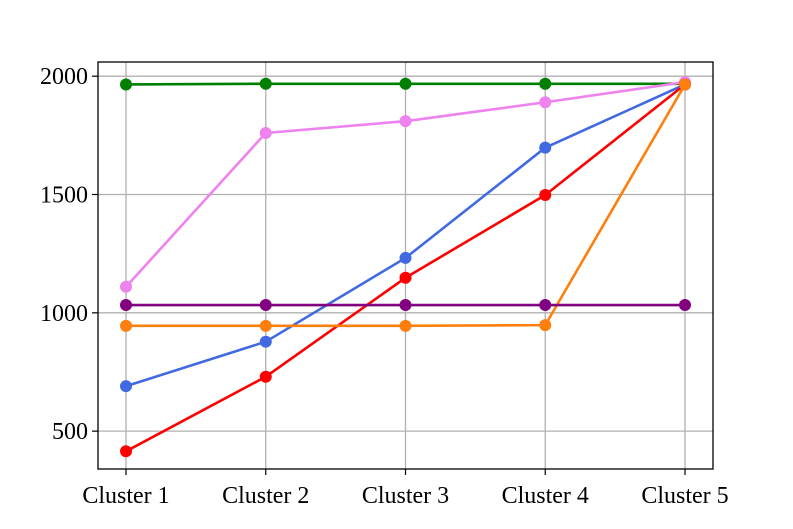 This screenshot has height=529, width=793. What do you see at coordinates (64, 314) in the screenshot?
I see `y-tick-label: 1000` at bounding box center [64, 314].